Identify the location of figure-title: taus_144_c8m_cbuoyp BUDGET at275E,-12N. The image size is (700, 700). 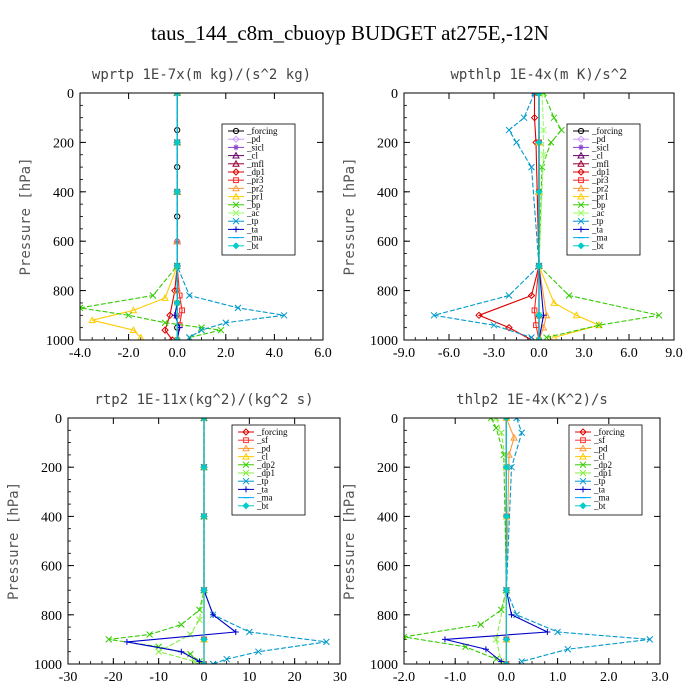
(350, 33).